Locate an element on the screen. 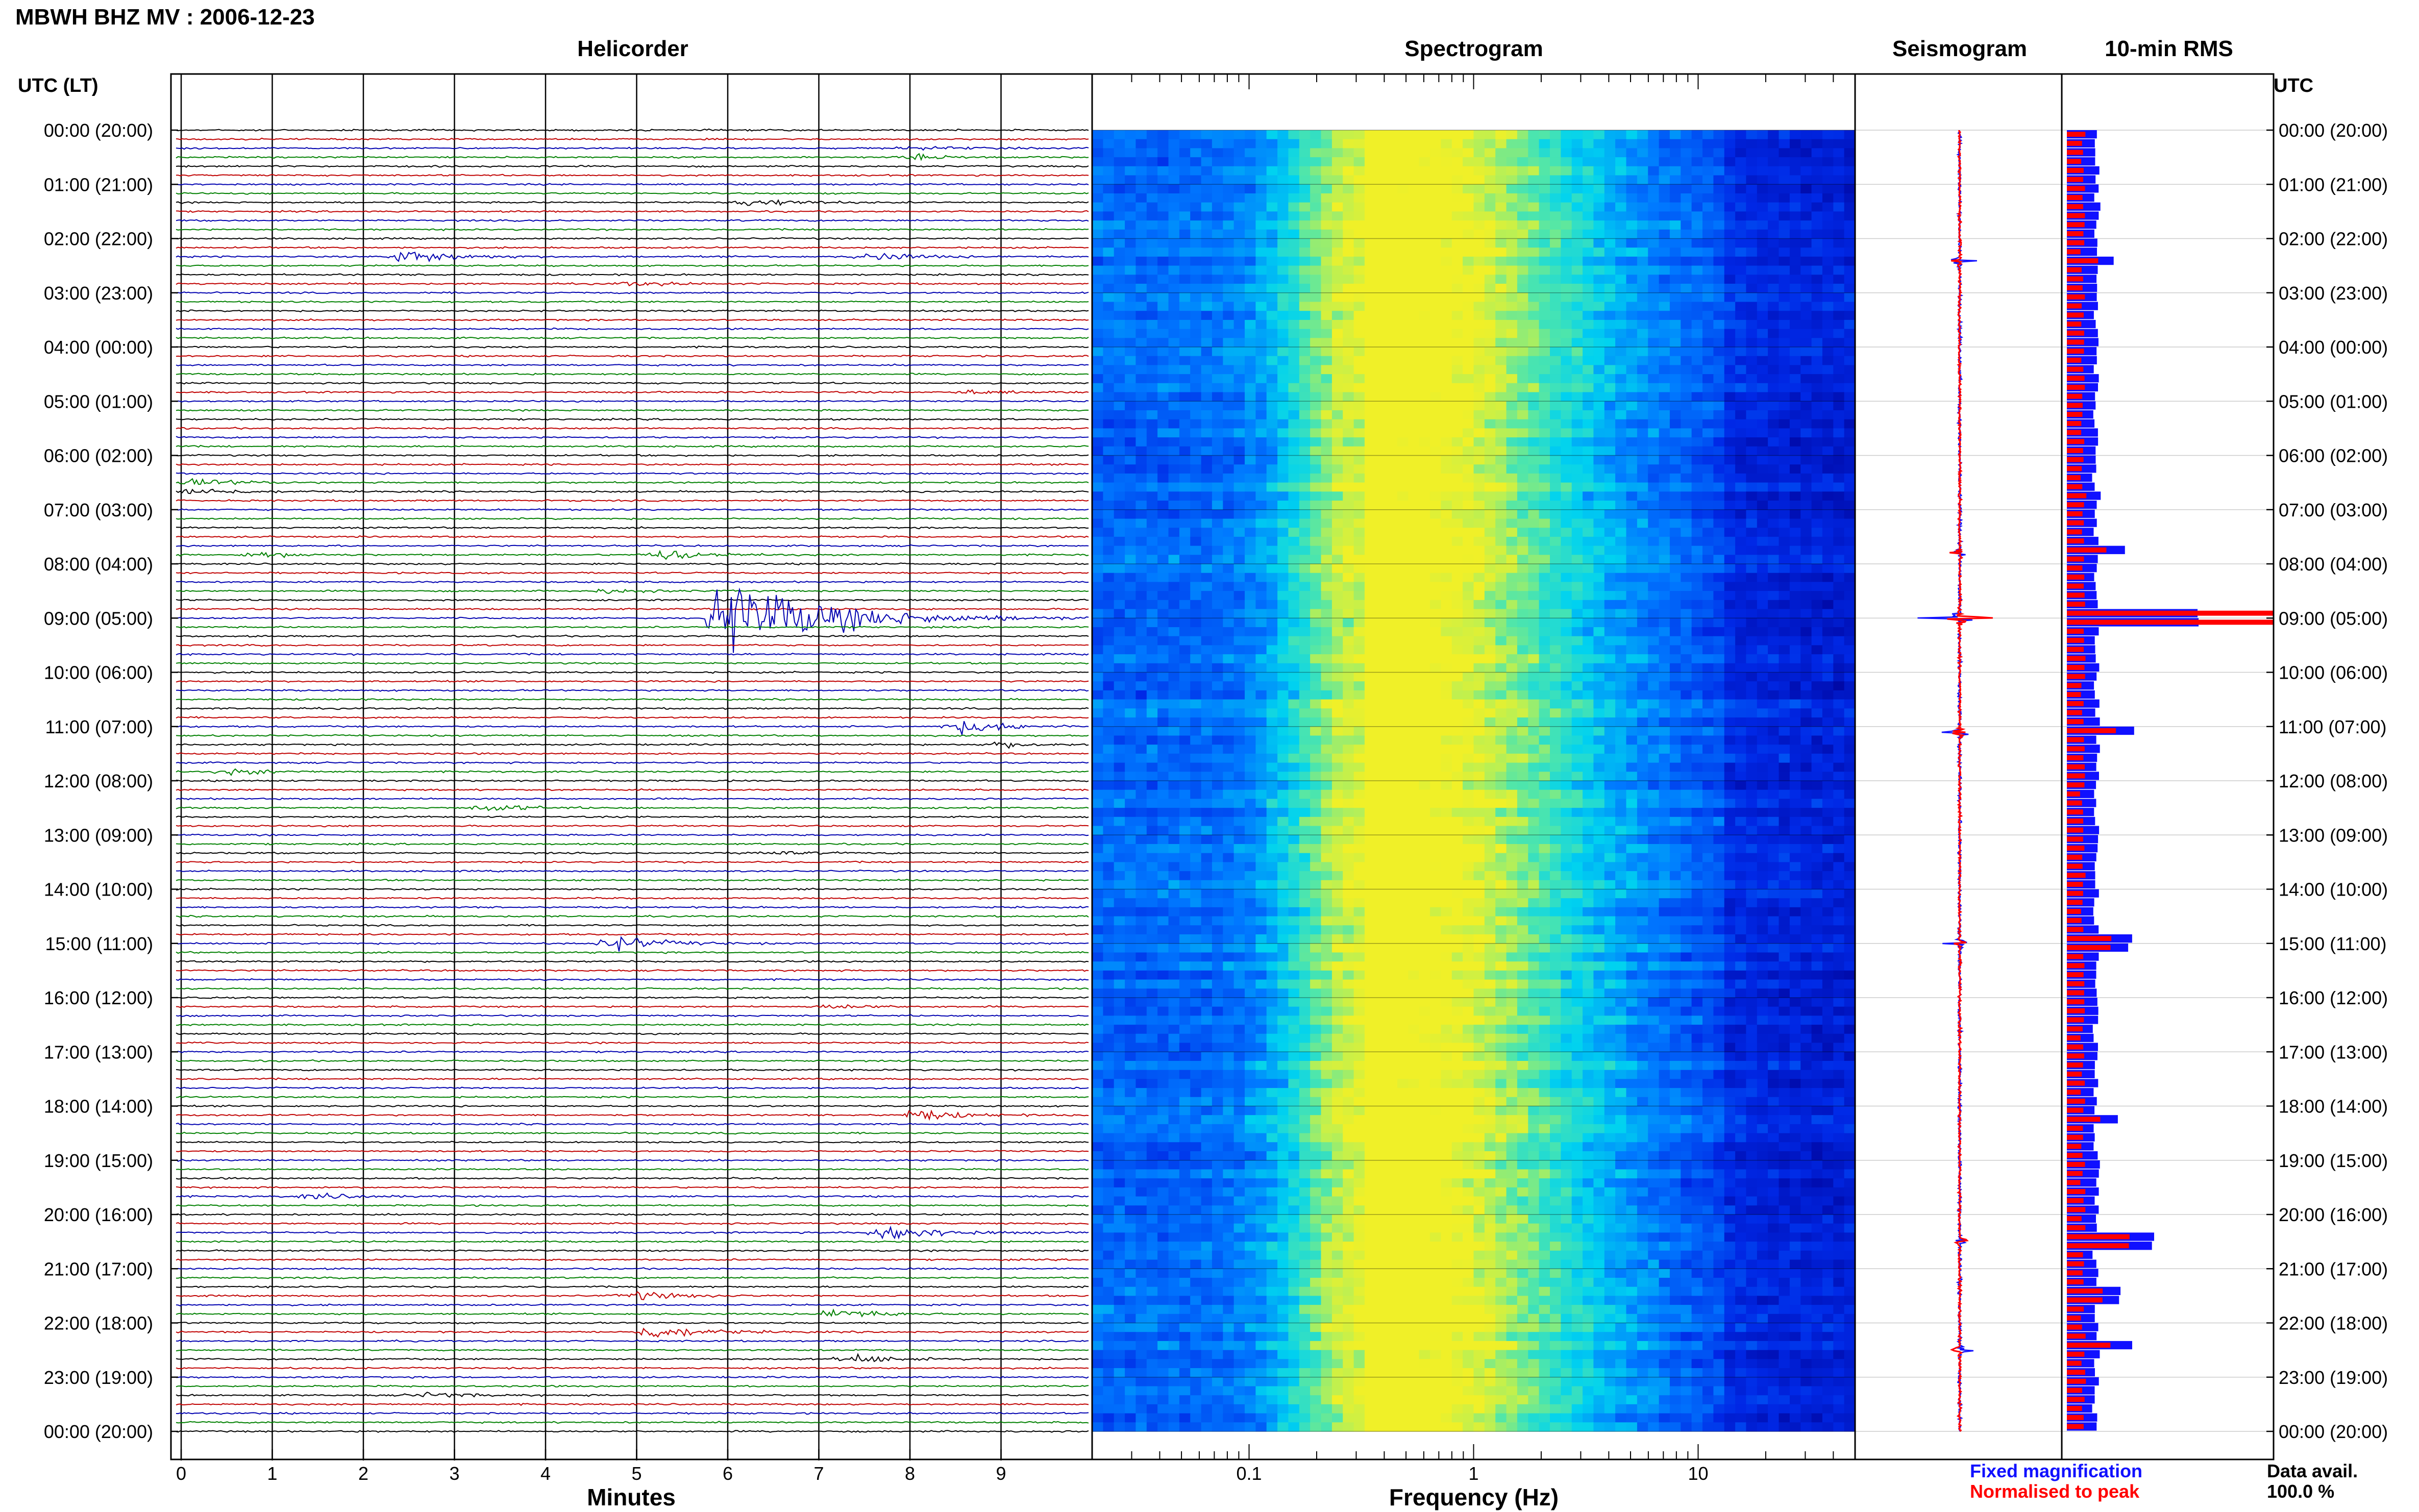 This screenshot has width=2419, height=1512. plot-title: MBWH BHZ MV : 2006-12-23 is located at coordinates (165, 17).